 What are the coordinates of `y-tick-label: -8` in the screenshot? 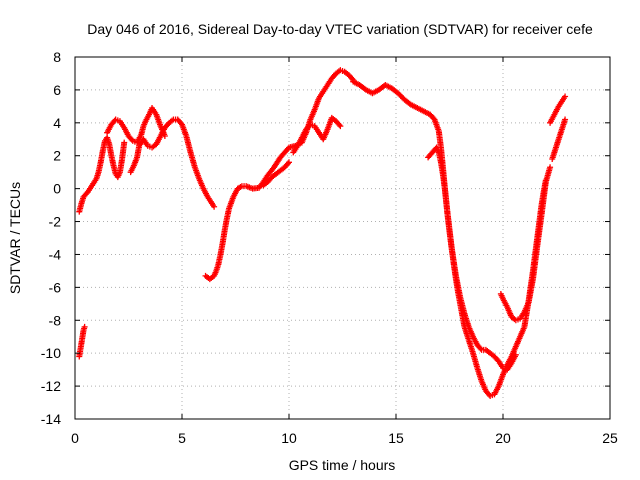 It's located at (55, 320).